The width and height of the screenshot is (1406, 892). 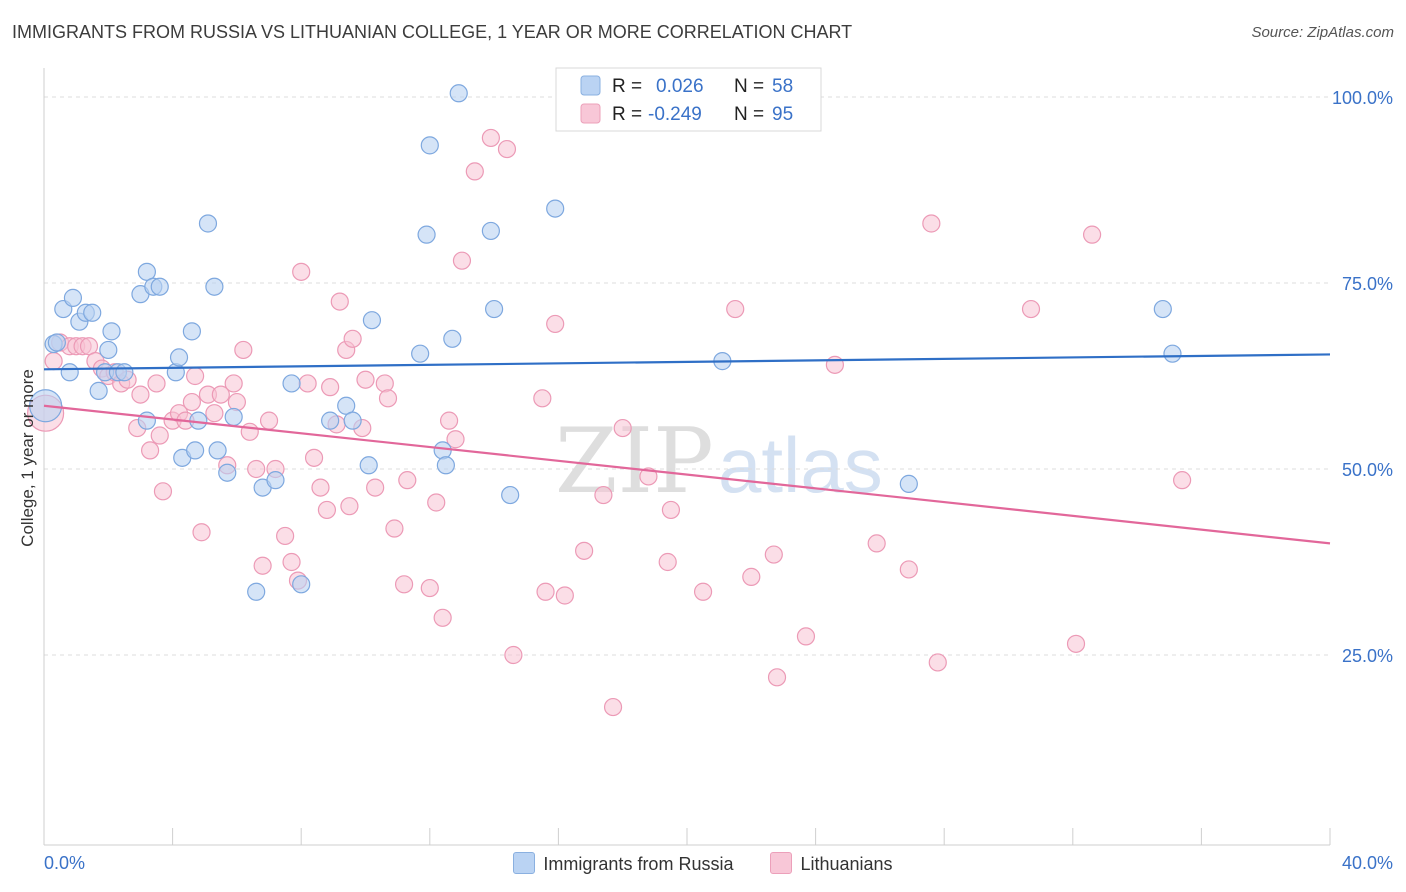 I want to click on legend-swatch-blue, so click(x=524, y=863).